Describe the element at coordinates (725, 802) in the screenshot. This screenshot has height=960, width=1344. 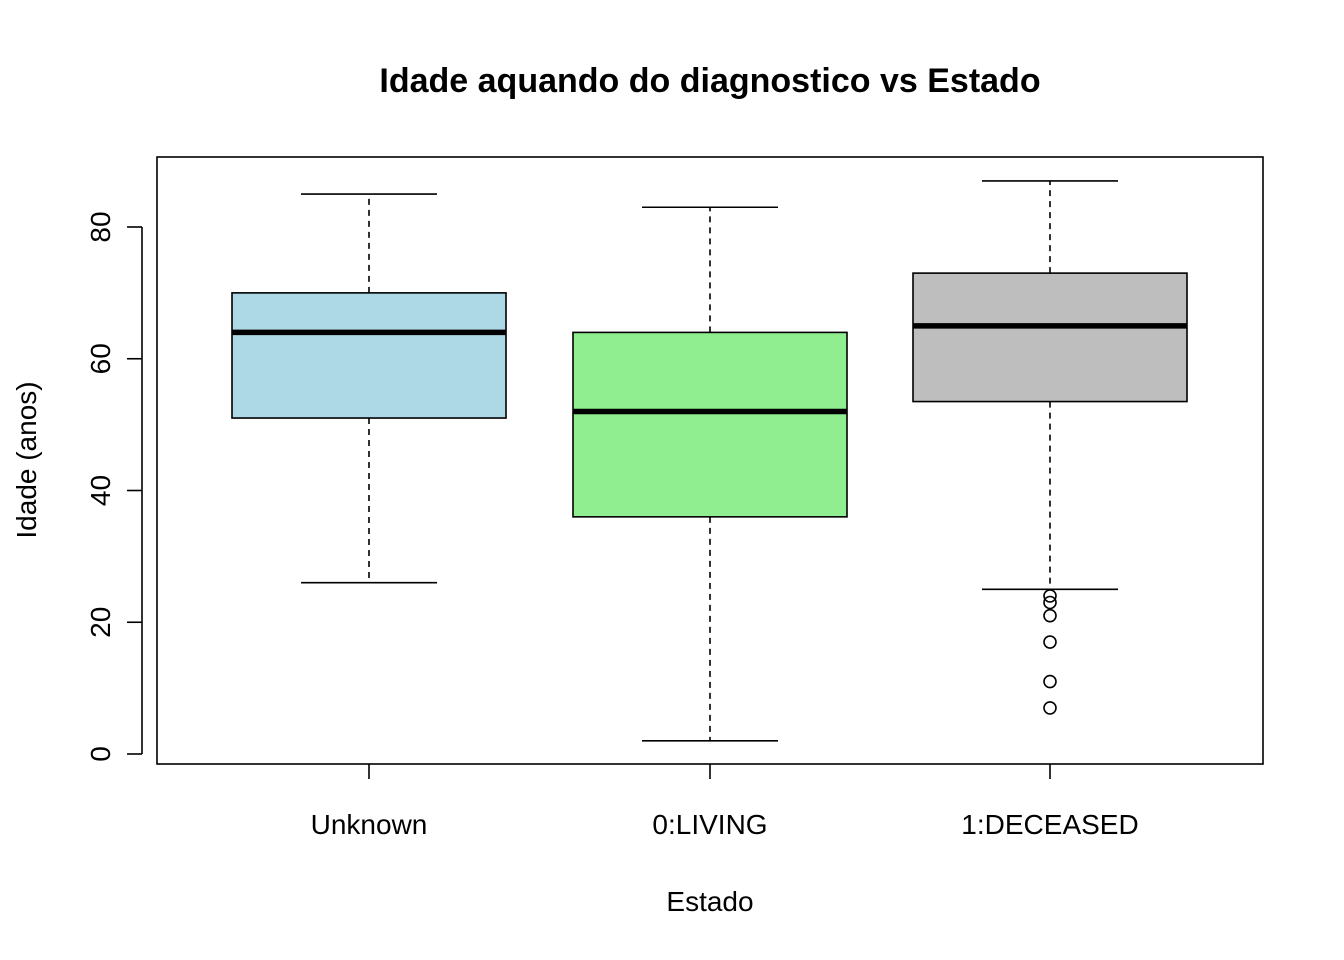
I see `x-axis: Unknown 0:LIVING 1:DECEASED` at that location.